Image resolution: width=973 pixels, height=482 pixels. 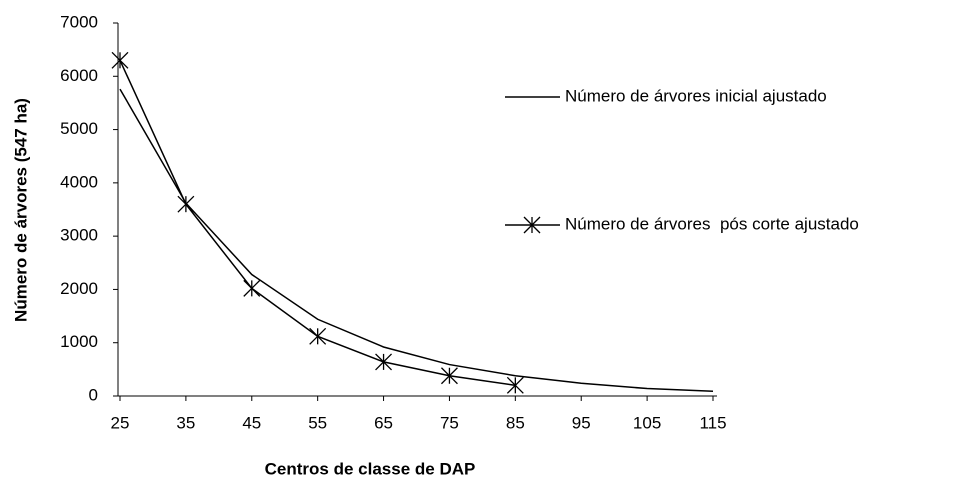 I want to click on x-tick-label: 85, so click(x=515, y=422).